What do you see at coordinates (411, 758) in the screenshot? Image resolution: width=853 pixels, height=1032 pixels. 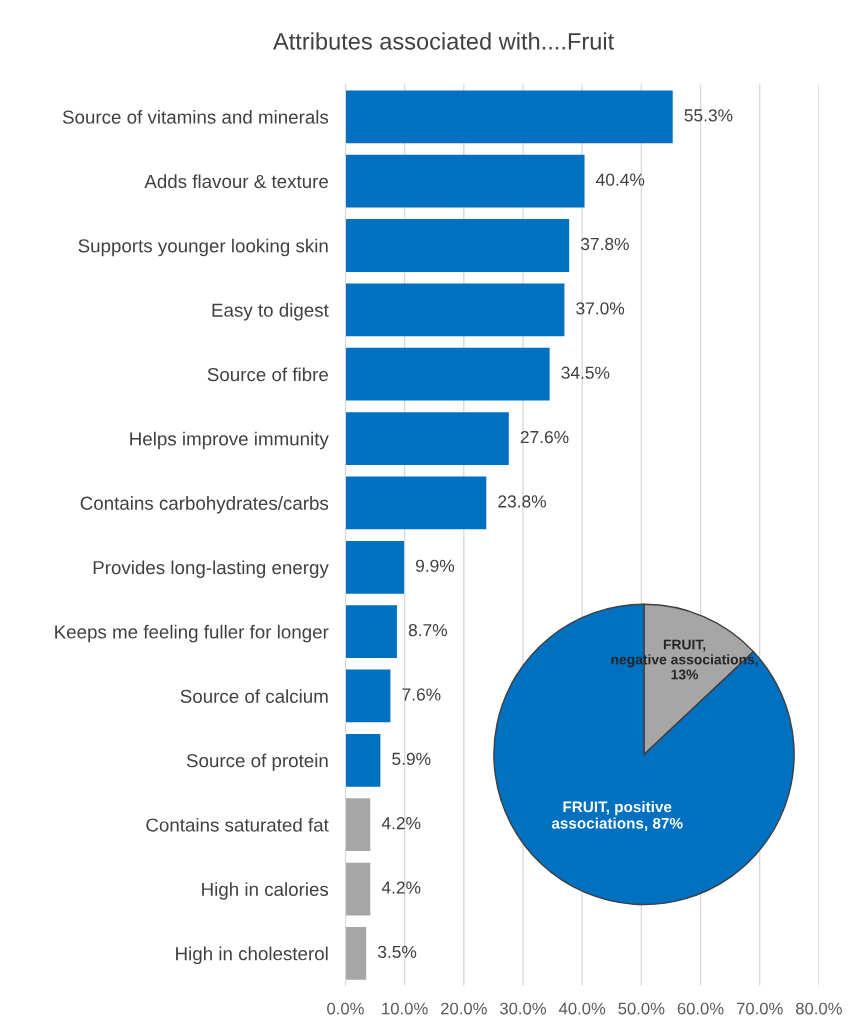 I see `data-label: 5.9%` at bounding box center [411, 758].